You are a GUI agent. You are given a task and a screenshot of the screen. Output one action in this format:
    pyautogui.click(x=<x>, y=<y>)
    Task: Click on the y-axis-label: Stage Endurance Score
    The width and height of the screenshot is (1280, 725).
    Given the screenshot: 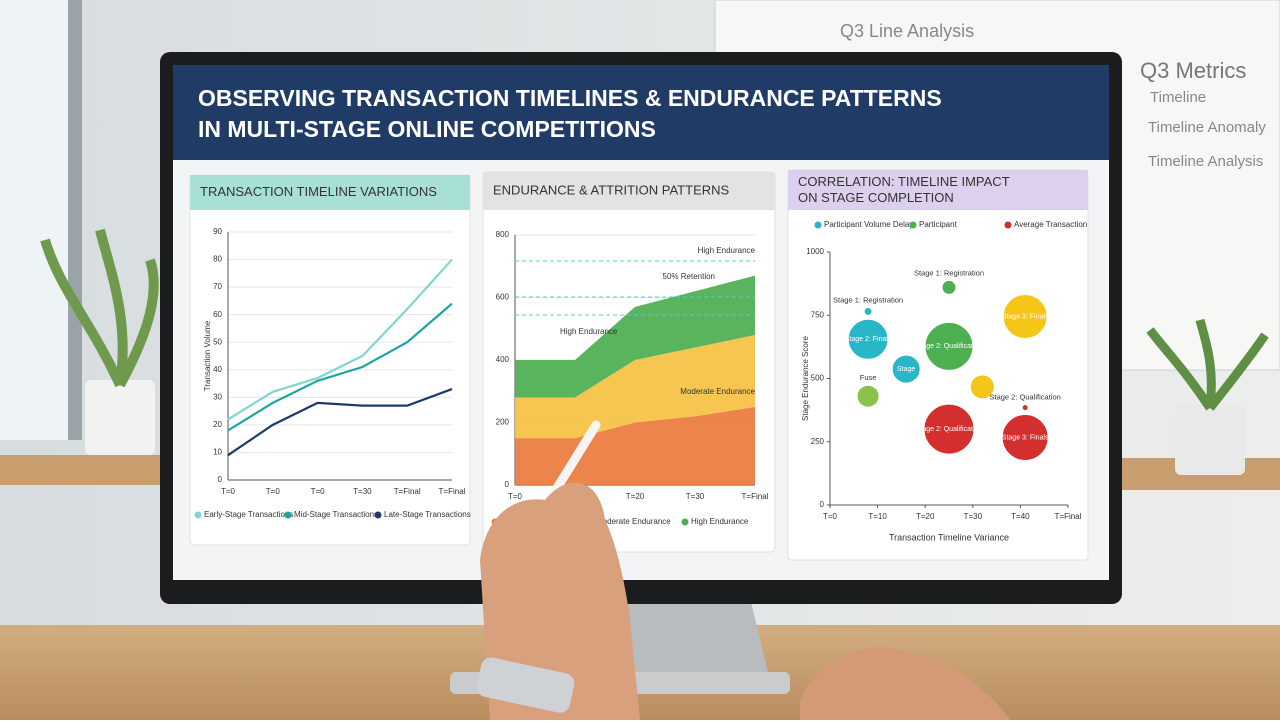 What is the action you would take?
    pyautogui.click(x=805, y=377)
    